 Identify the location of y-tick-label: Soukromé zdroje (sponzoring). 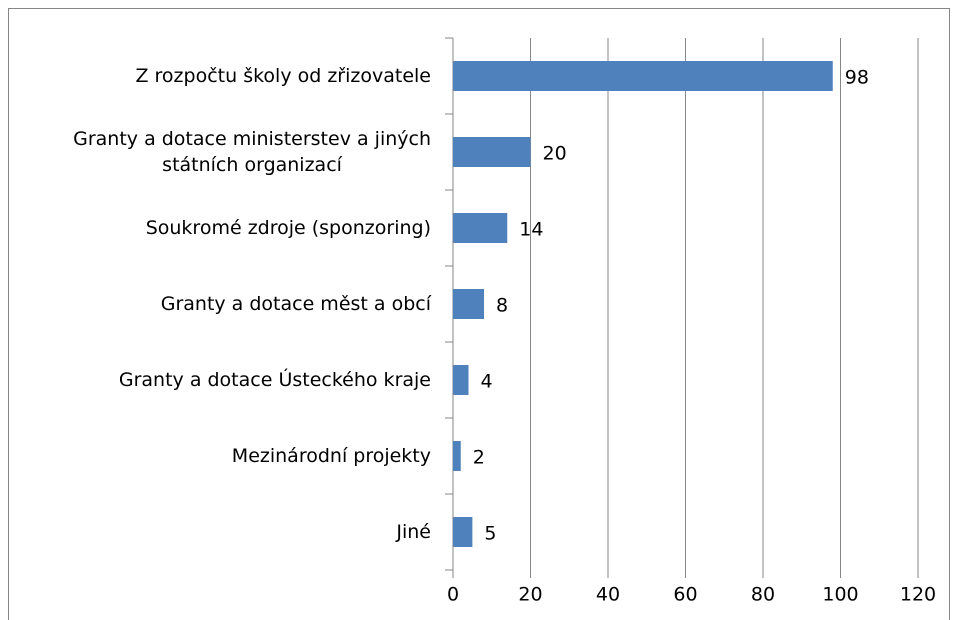
(288, 228).